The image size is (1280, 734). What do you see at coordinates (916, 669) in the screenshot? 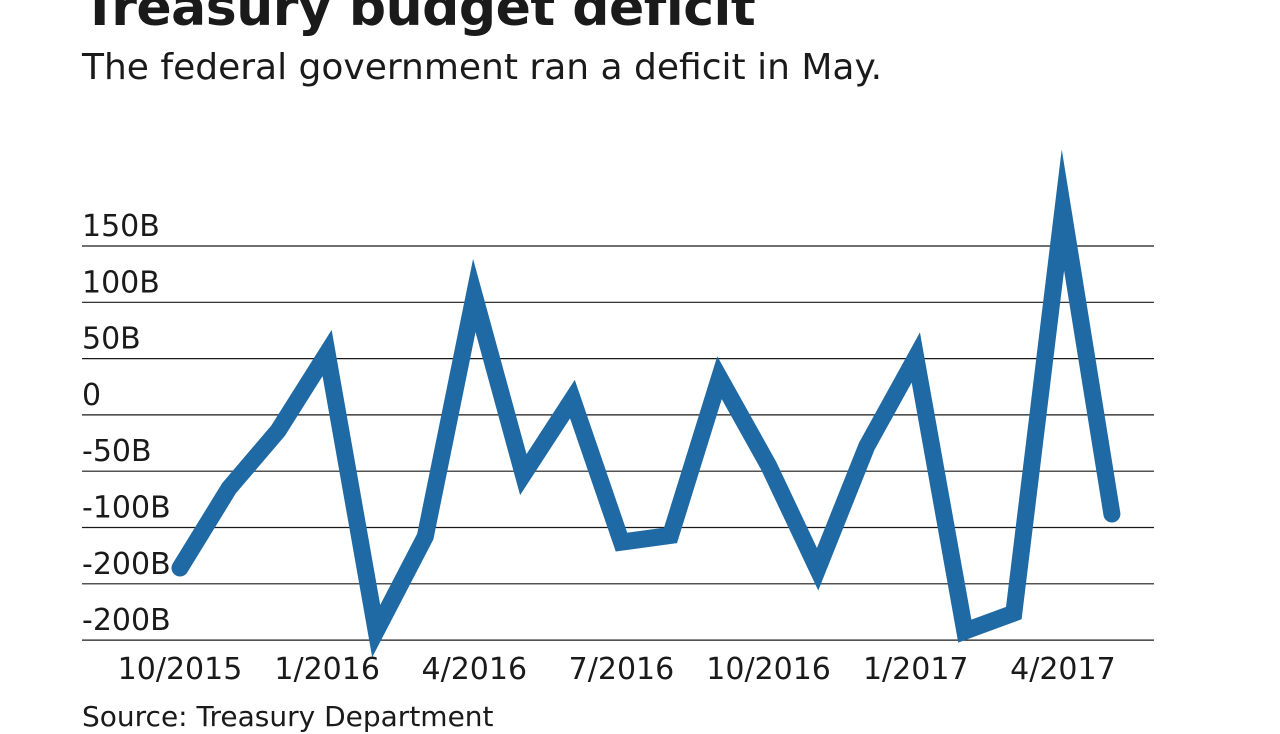
I see `x-tick-label: 1/2017` at bounding box center [916, 669].